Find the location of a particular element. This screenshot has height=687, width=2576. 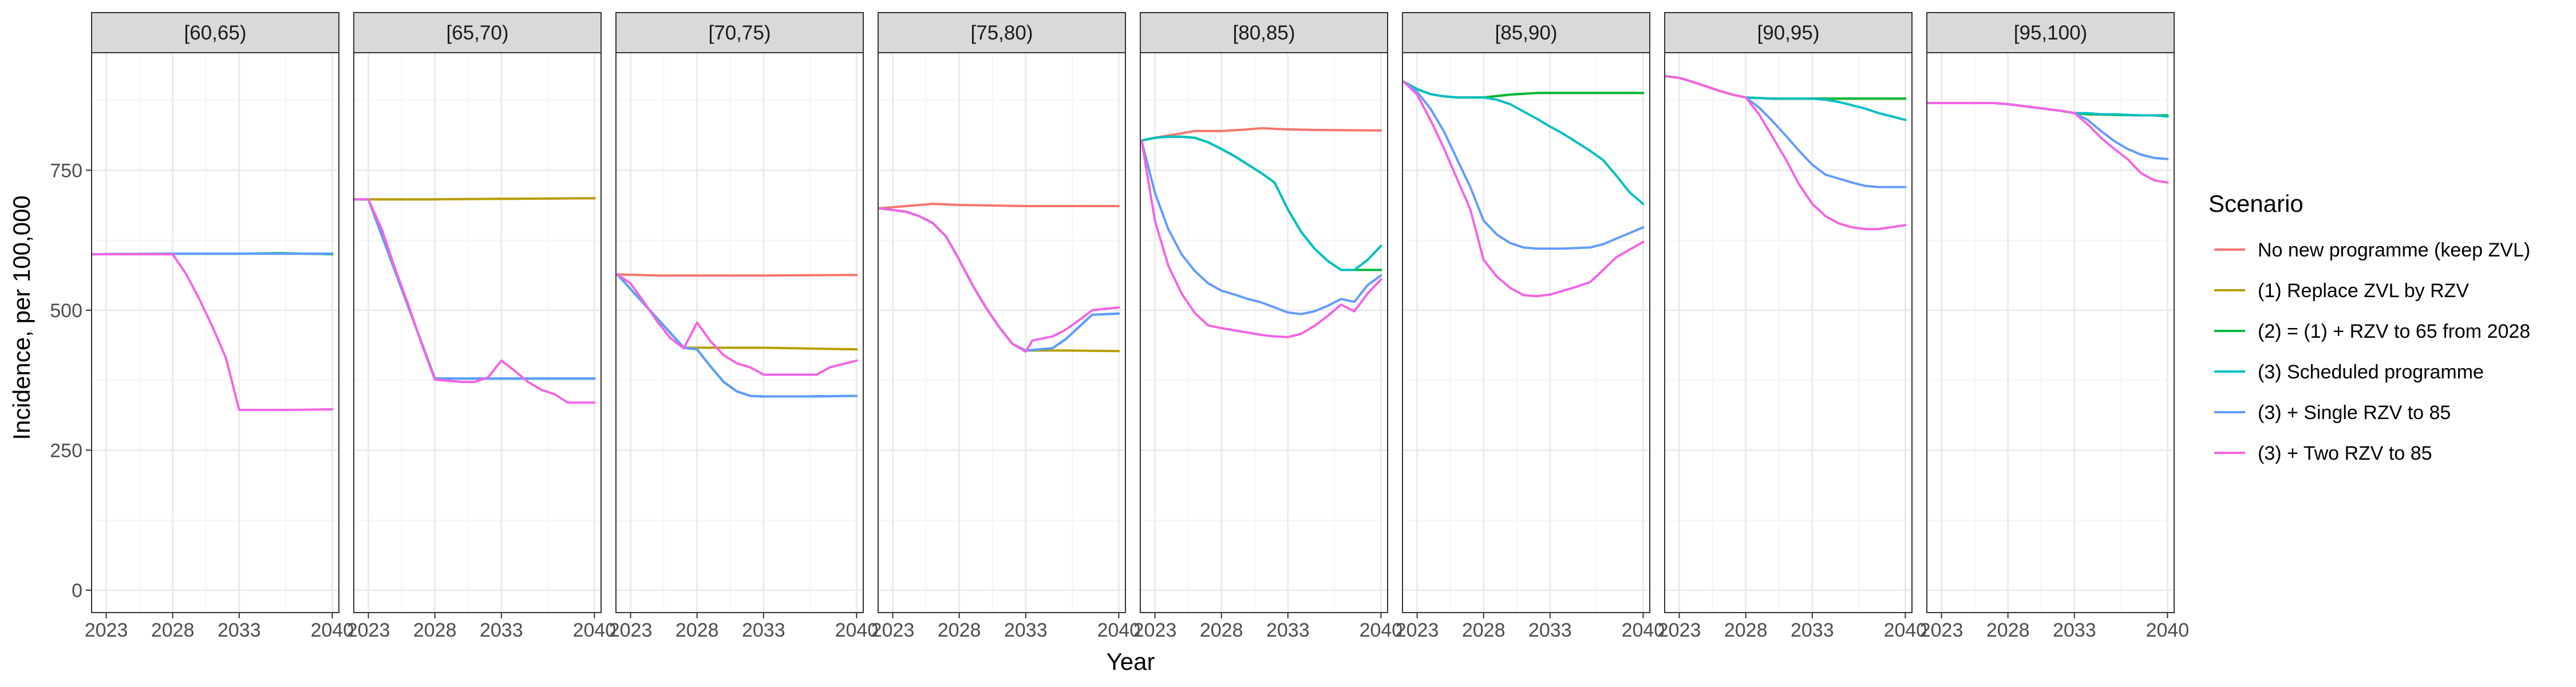

x-axis-title: Year is located at coordinates (1131, 661).